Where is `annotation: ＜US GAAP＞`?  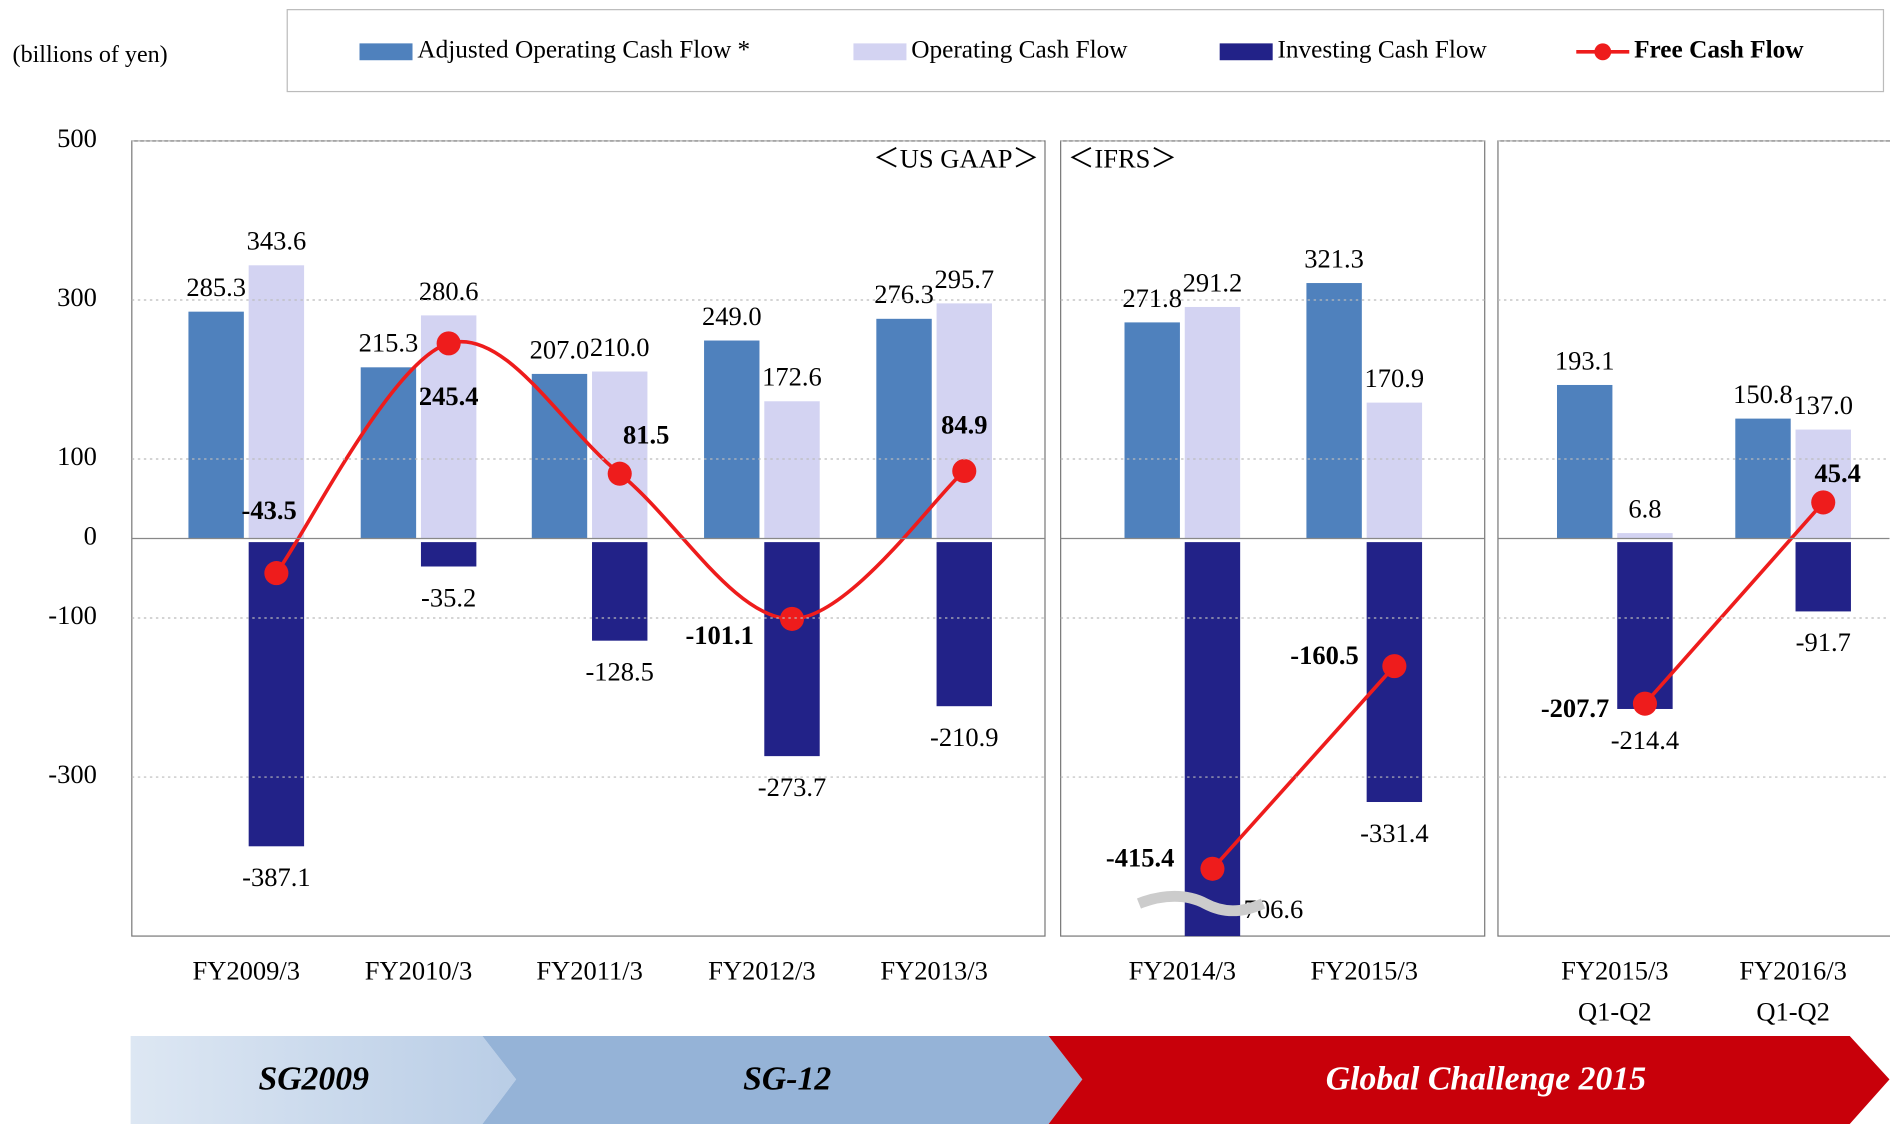 annotation: ＜US GAAP＞ is located at coordinates (956, 159).